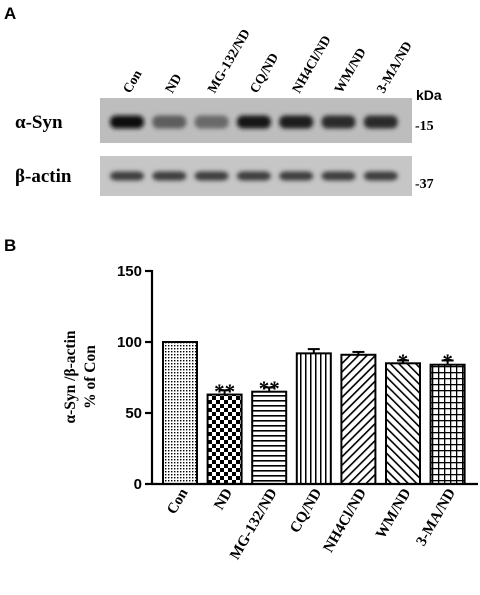 The image size is (480, 595). What do you see at coordinates (180, 413) in the screenshot?
I see `bar-con` at bounding box center [180, 413].